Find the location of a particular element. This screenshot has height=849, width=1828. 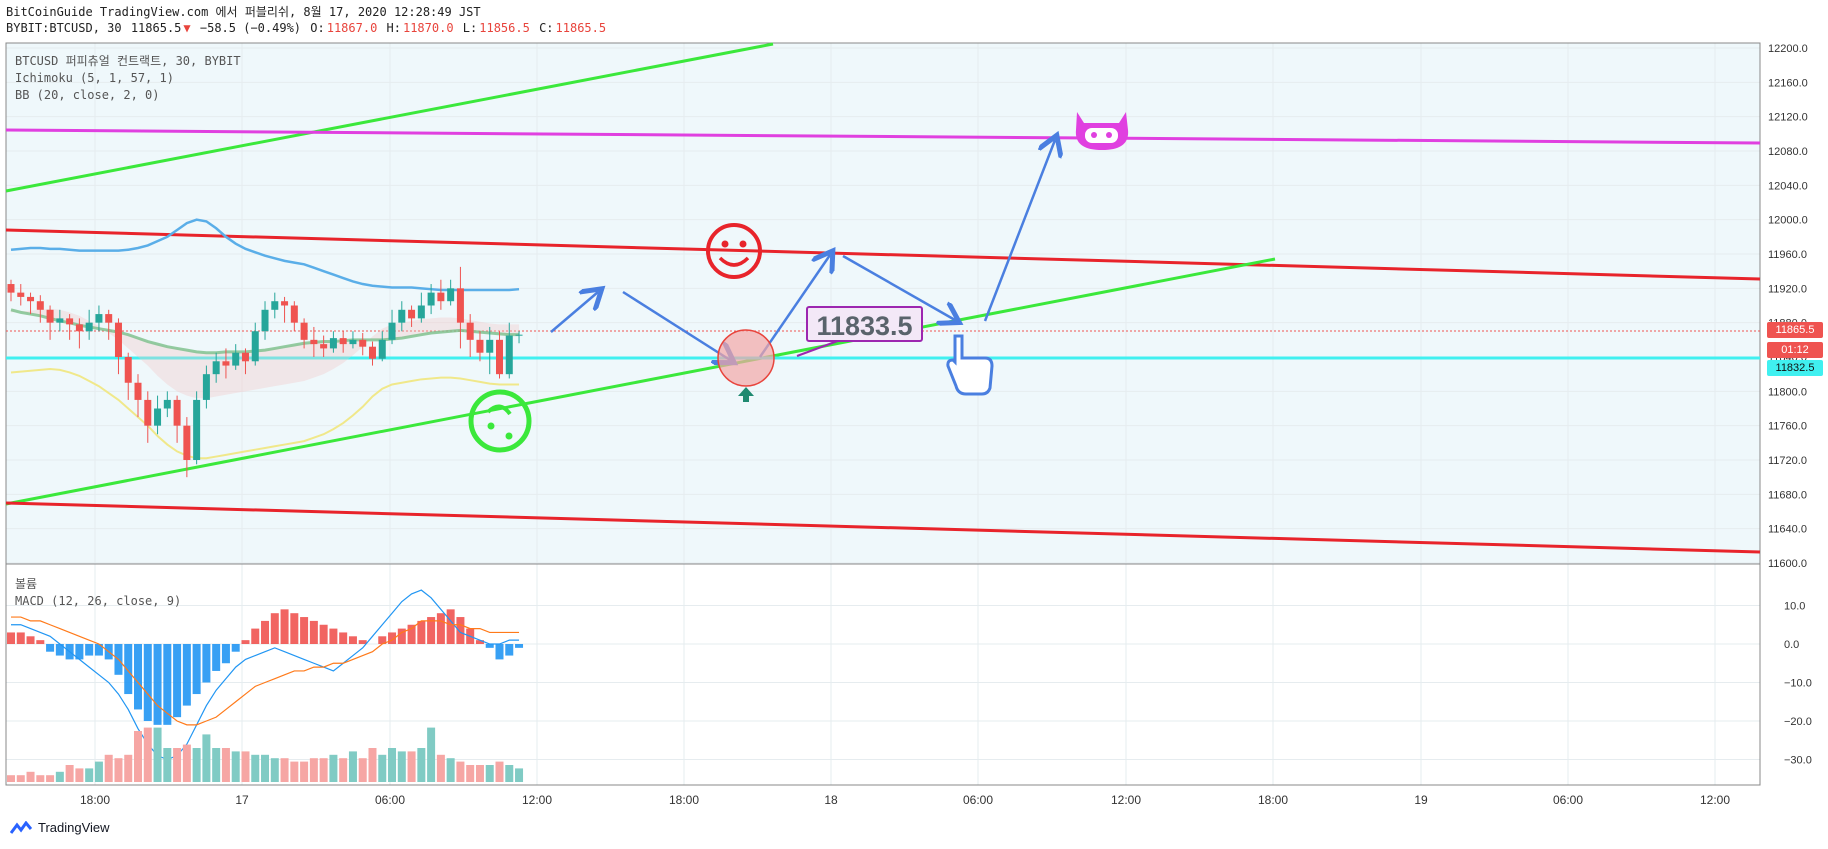

bb-basis-line is located at coordinates (265, 331).